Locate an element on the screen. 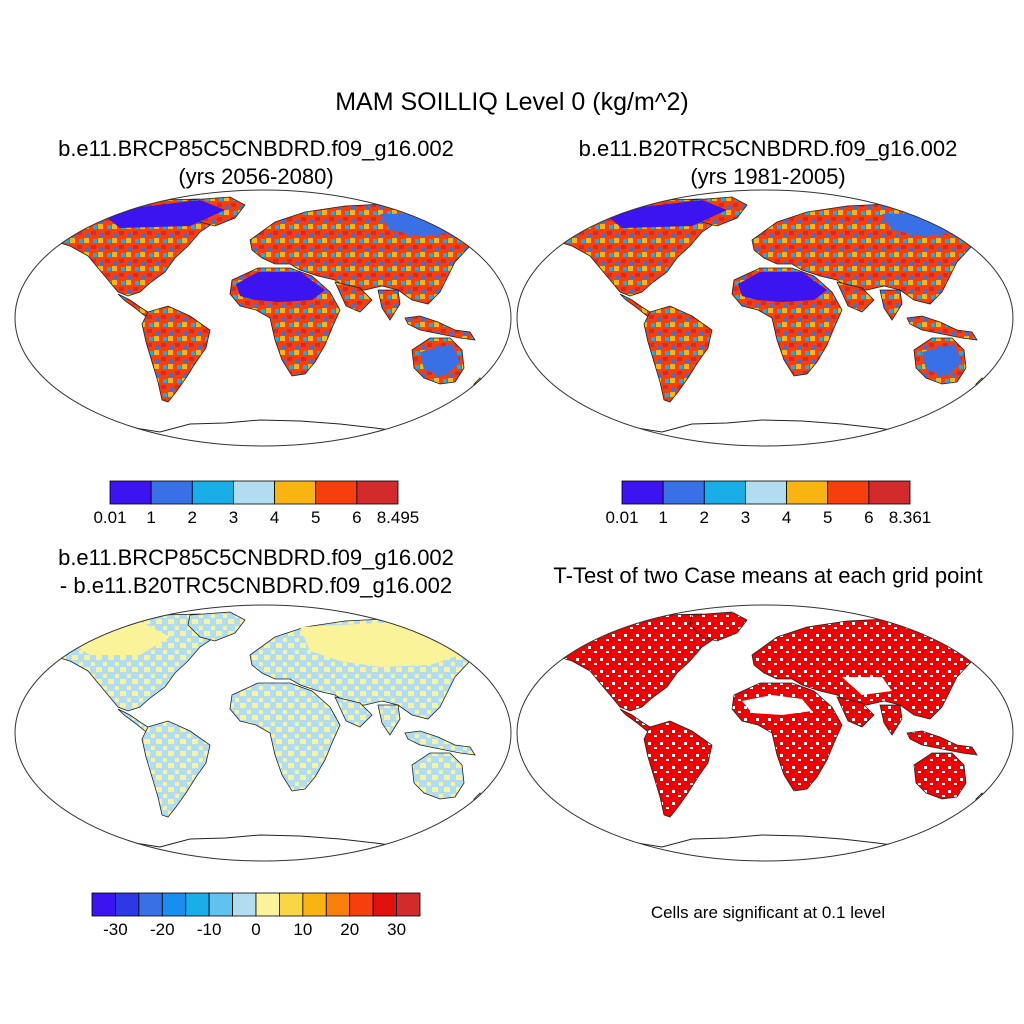 This screenshot has height=1024, width=1024. map-frame-bottom-left is located at coordinates (263, 733).